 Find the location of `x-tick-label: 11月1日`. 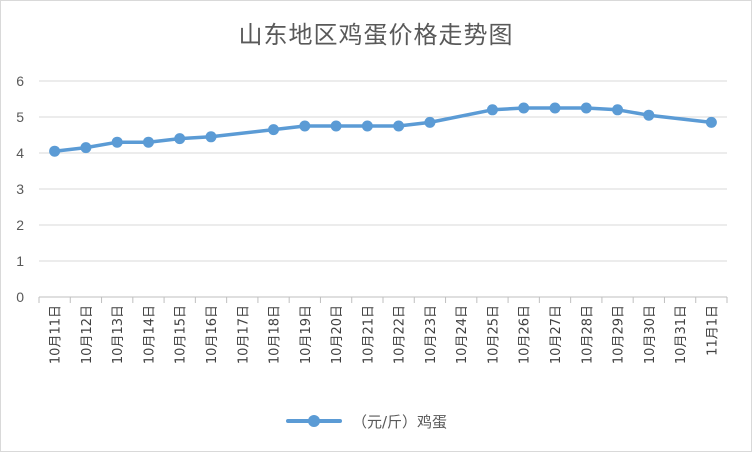

x-tick-label: 11月1日 is located at coordinates (712, 330).